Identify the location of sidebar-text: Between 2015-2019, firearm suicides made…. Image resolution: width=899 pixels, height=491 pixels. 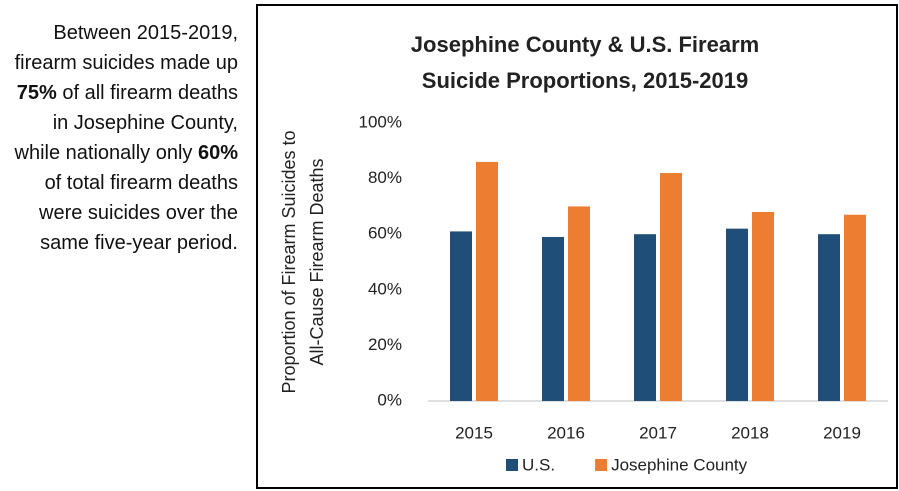
(126, 138).